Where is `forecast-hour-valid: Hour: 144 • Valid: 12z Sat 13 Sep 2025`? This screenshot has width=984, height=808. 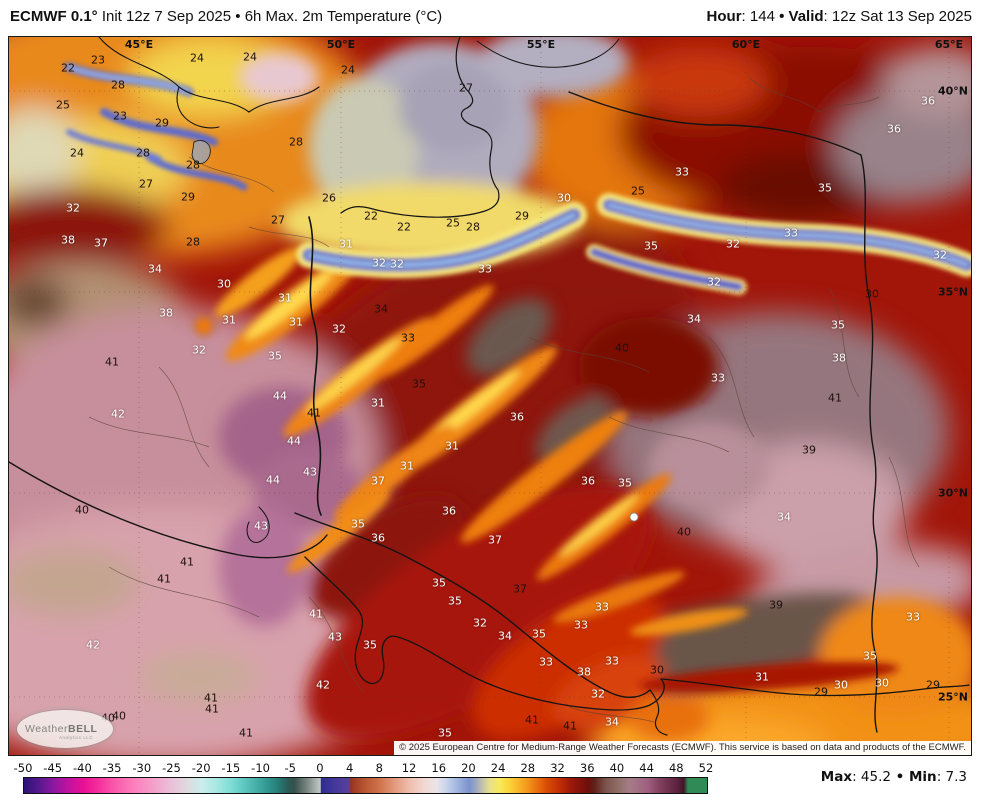 forecast-hour-valid: Hour: 144 • Valid: 12z Sat 13 Sep 2025 is located at coordinates (839, 16).